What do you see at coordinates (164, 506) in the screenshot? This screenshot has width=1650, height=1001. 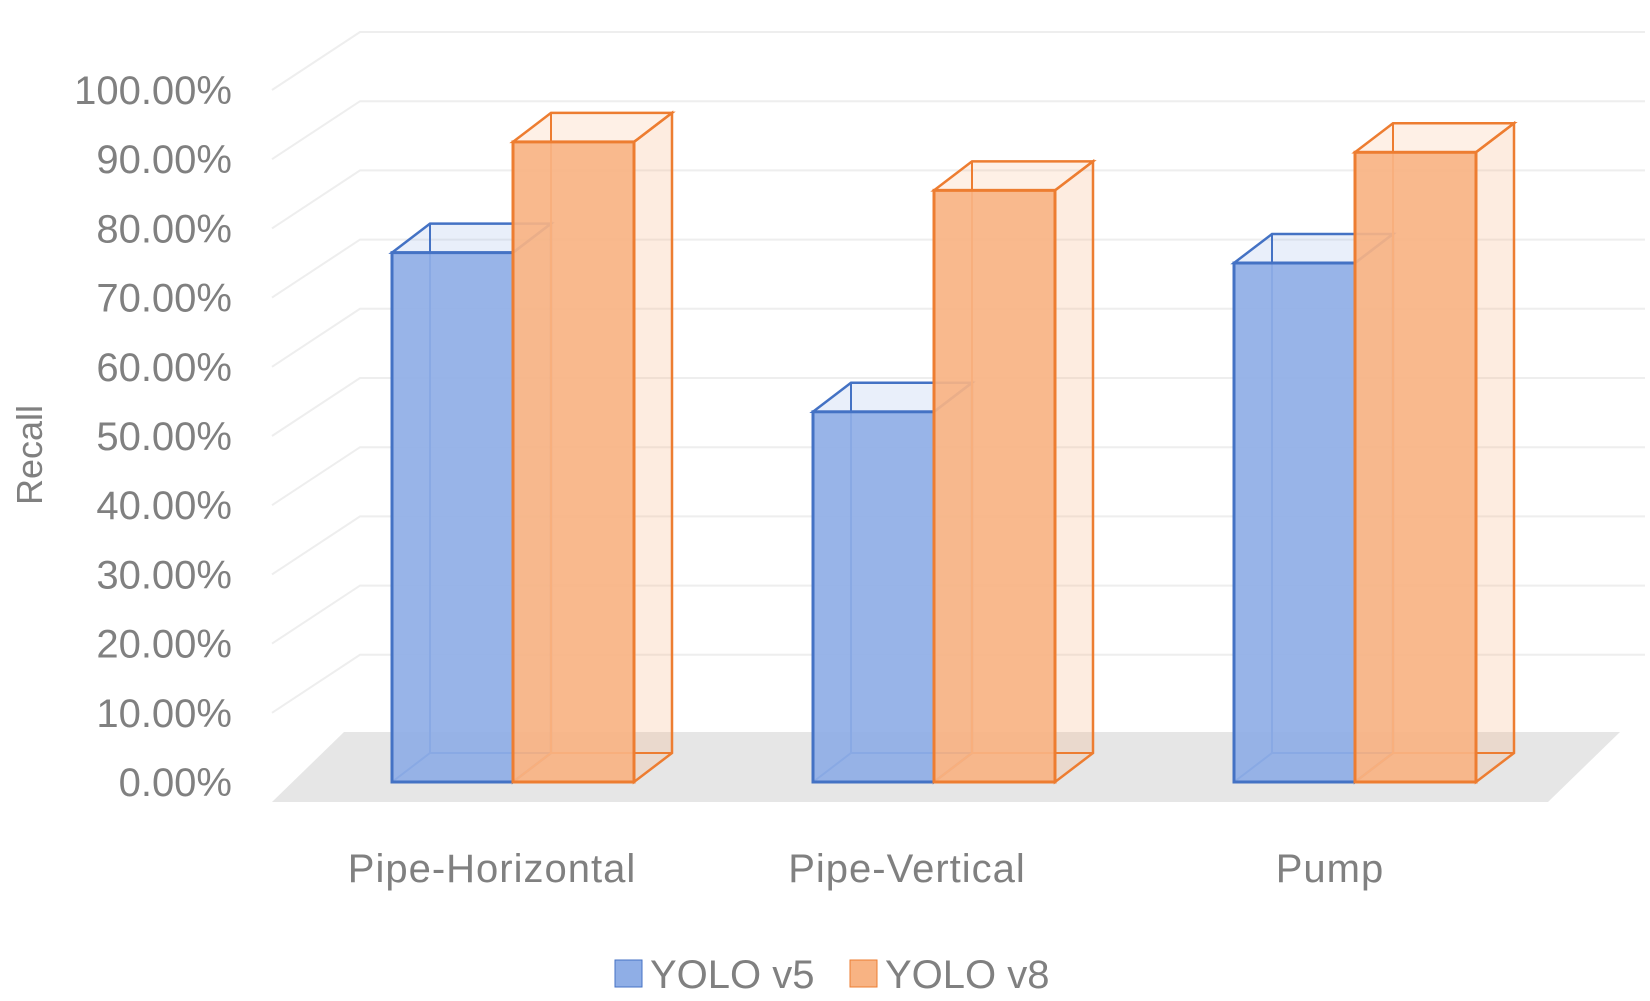 I see `y-tick-label: 40.00%` at bounding box center [164, 506].